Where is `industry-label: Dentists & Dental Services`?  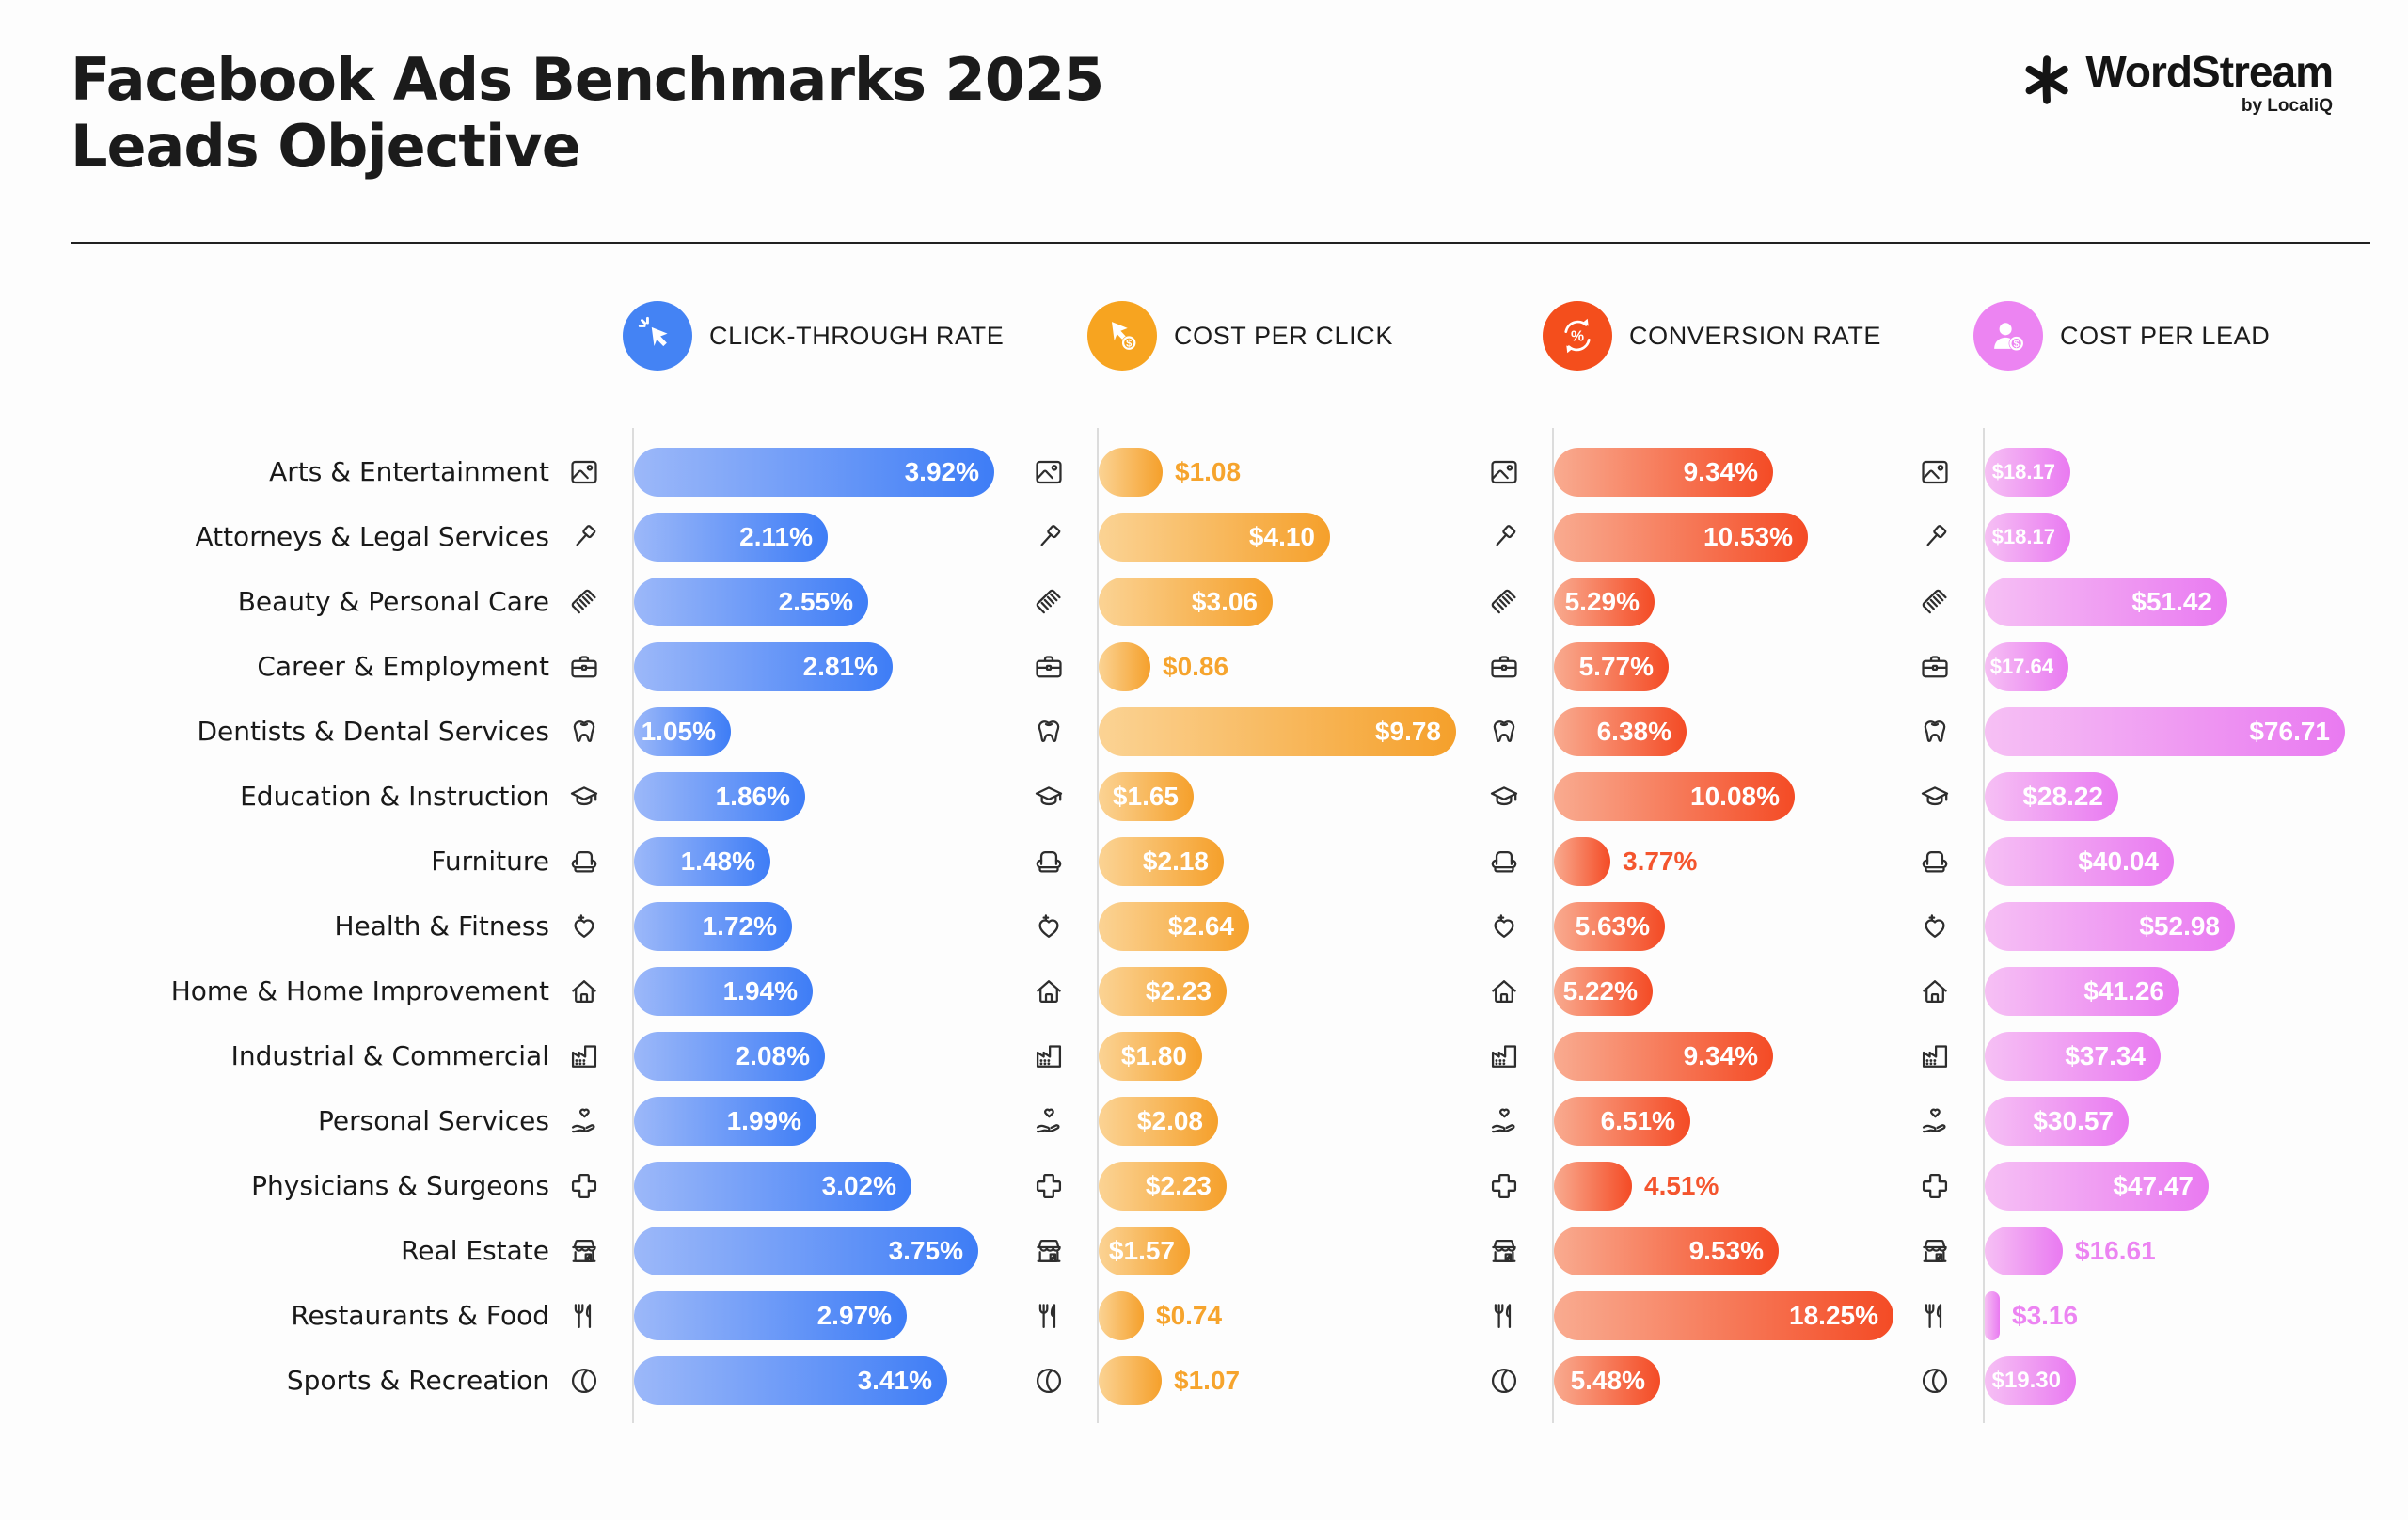
industry-label: Dentists & Dental Services is located at coordinates (374, 732).